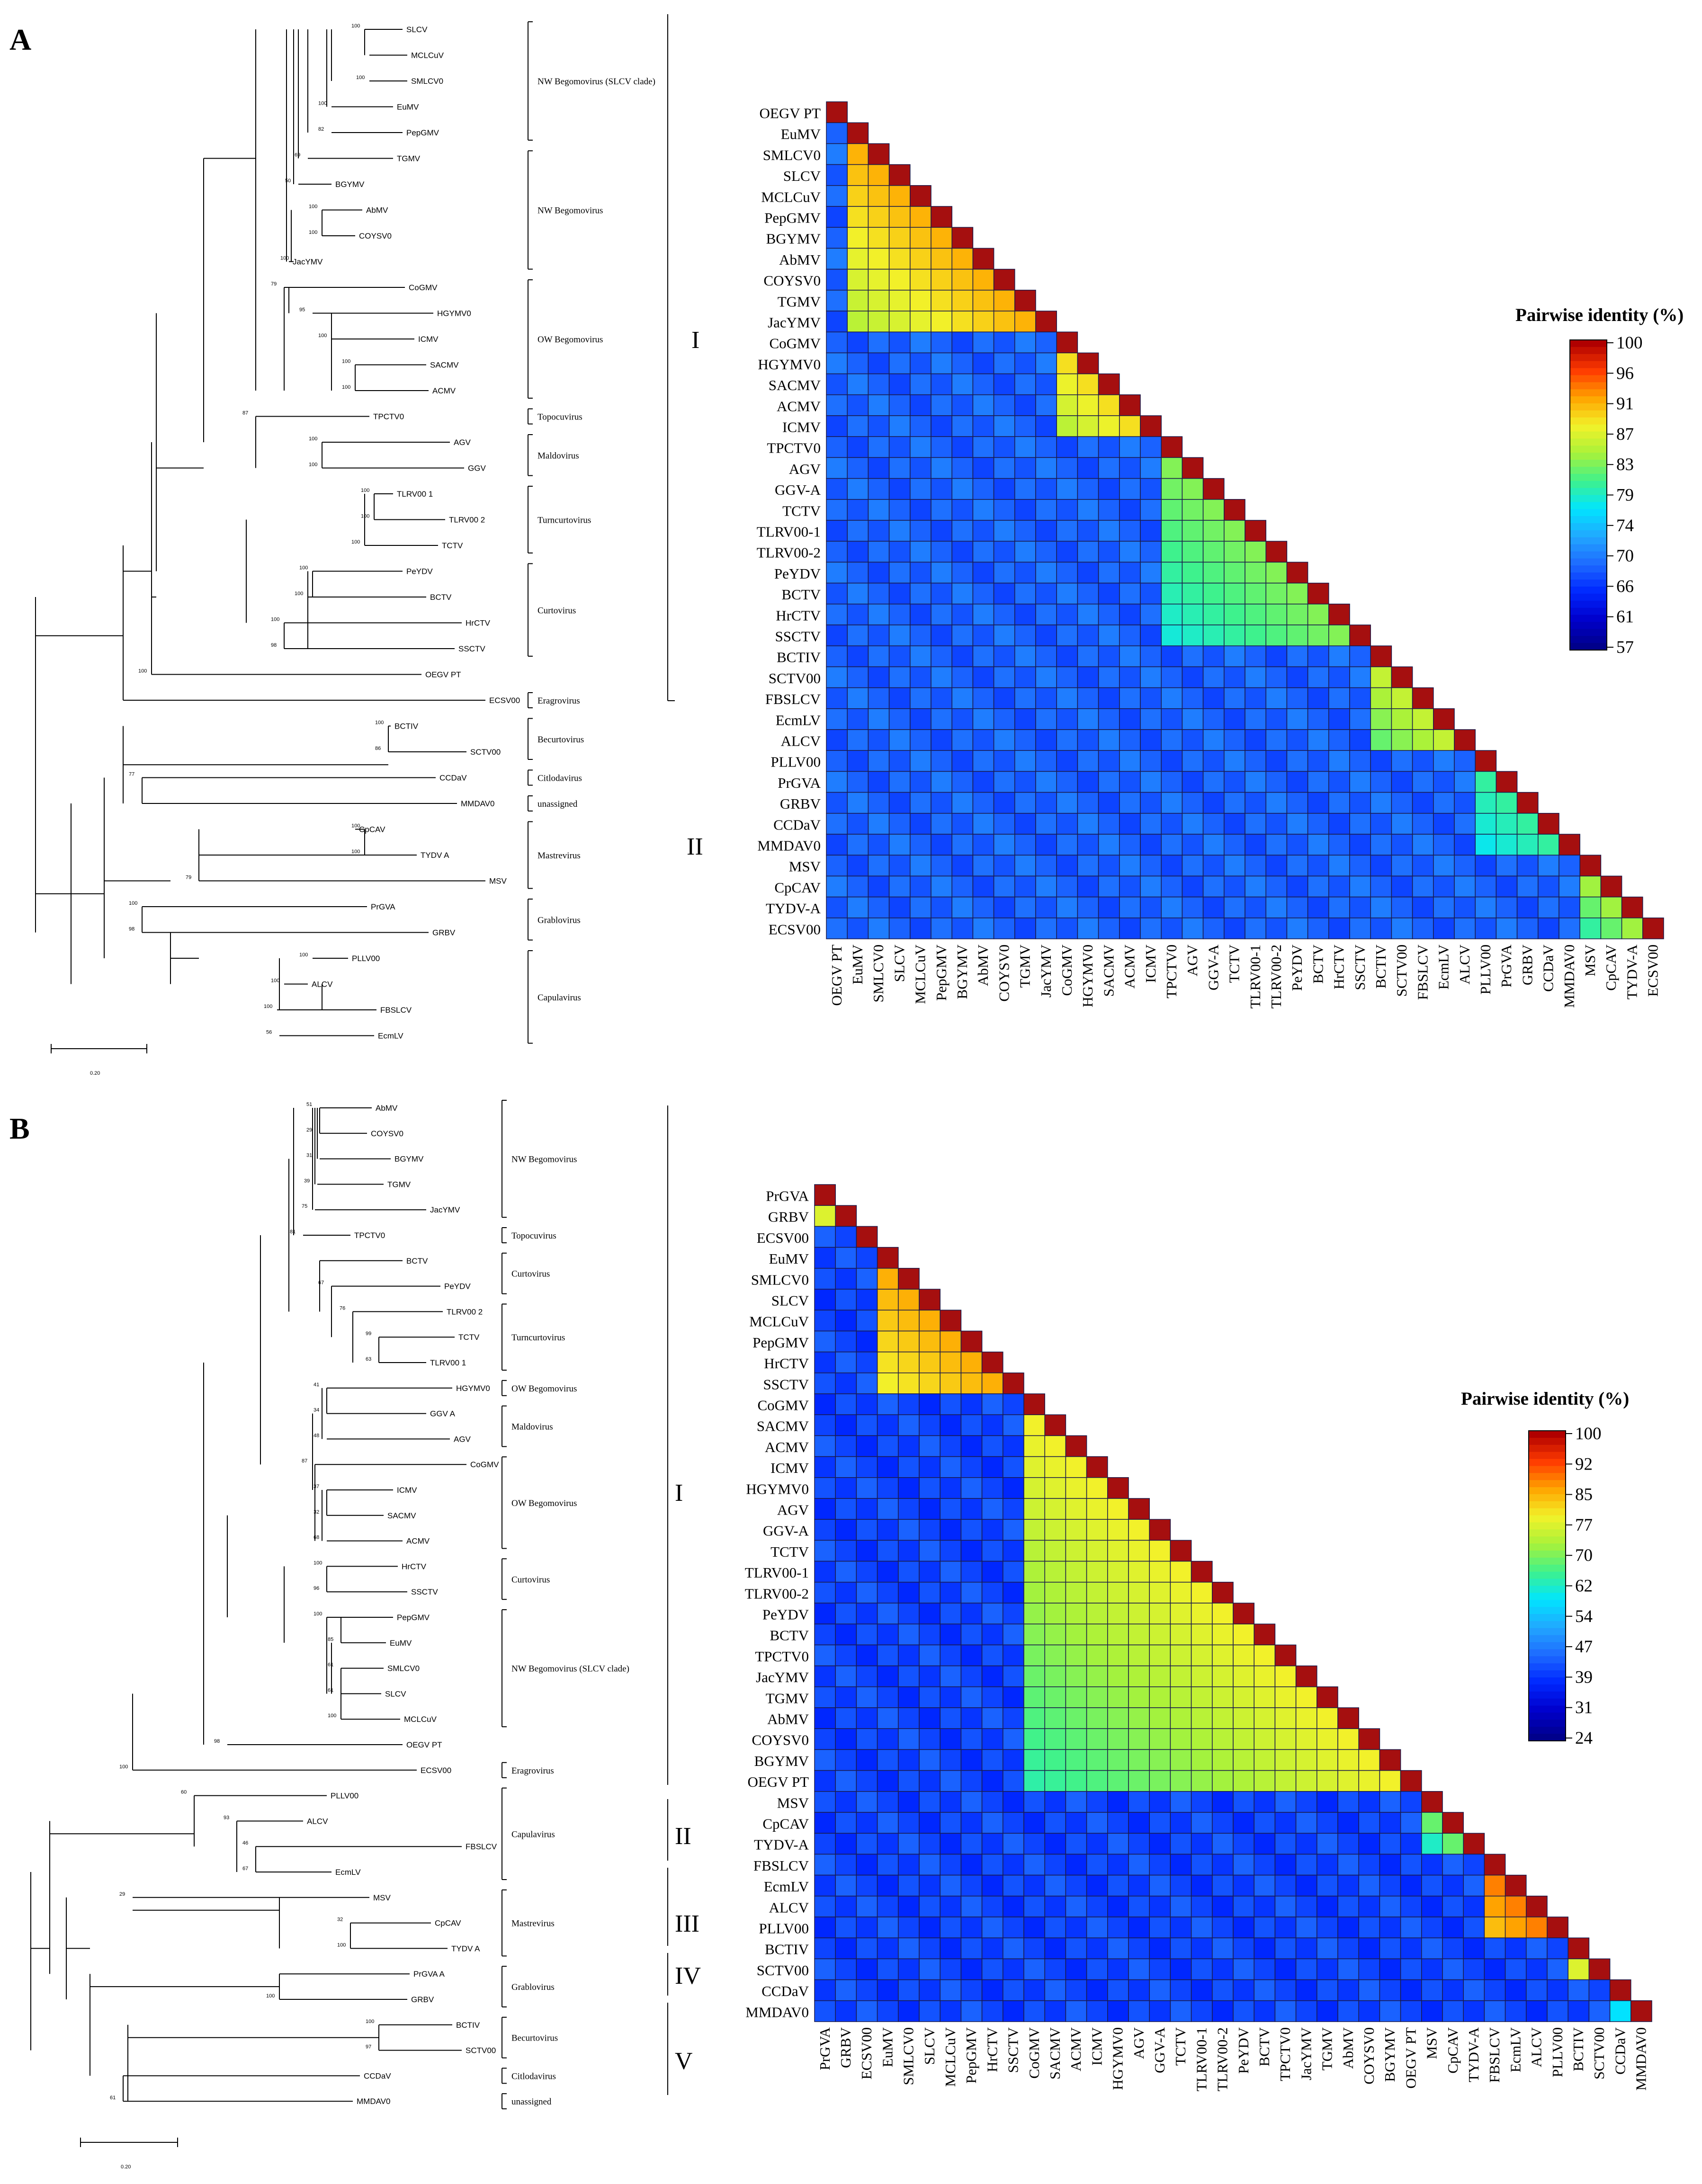 The width and height of the screenshot is (1702, 2184). I want to click on row-label: MSV, so click(805, 866).